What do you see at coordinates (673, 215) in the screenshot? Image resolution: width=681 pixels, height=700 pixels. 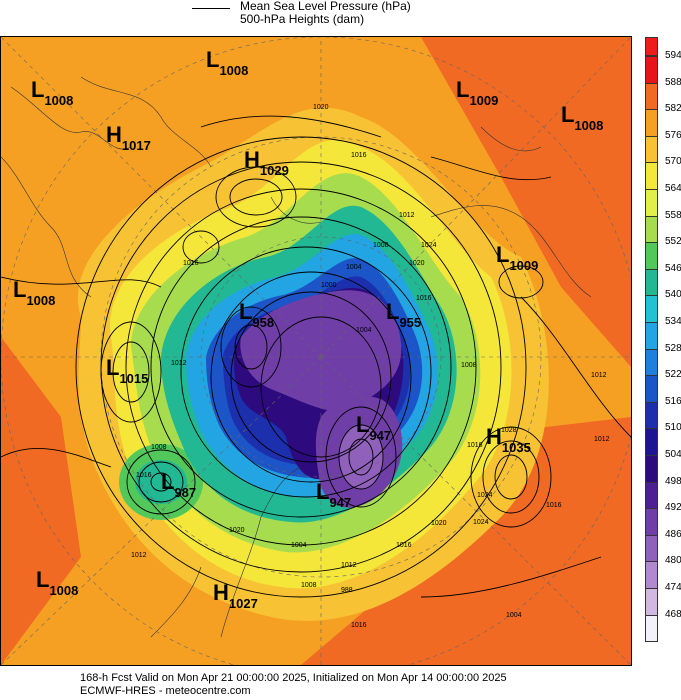 I see `colorbar-tick-label: 558` at bounding box center [673, 215].